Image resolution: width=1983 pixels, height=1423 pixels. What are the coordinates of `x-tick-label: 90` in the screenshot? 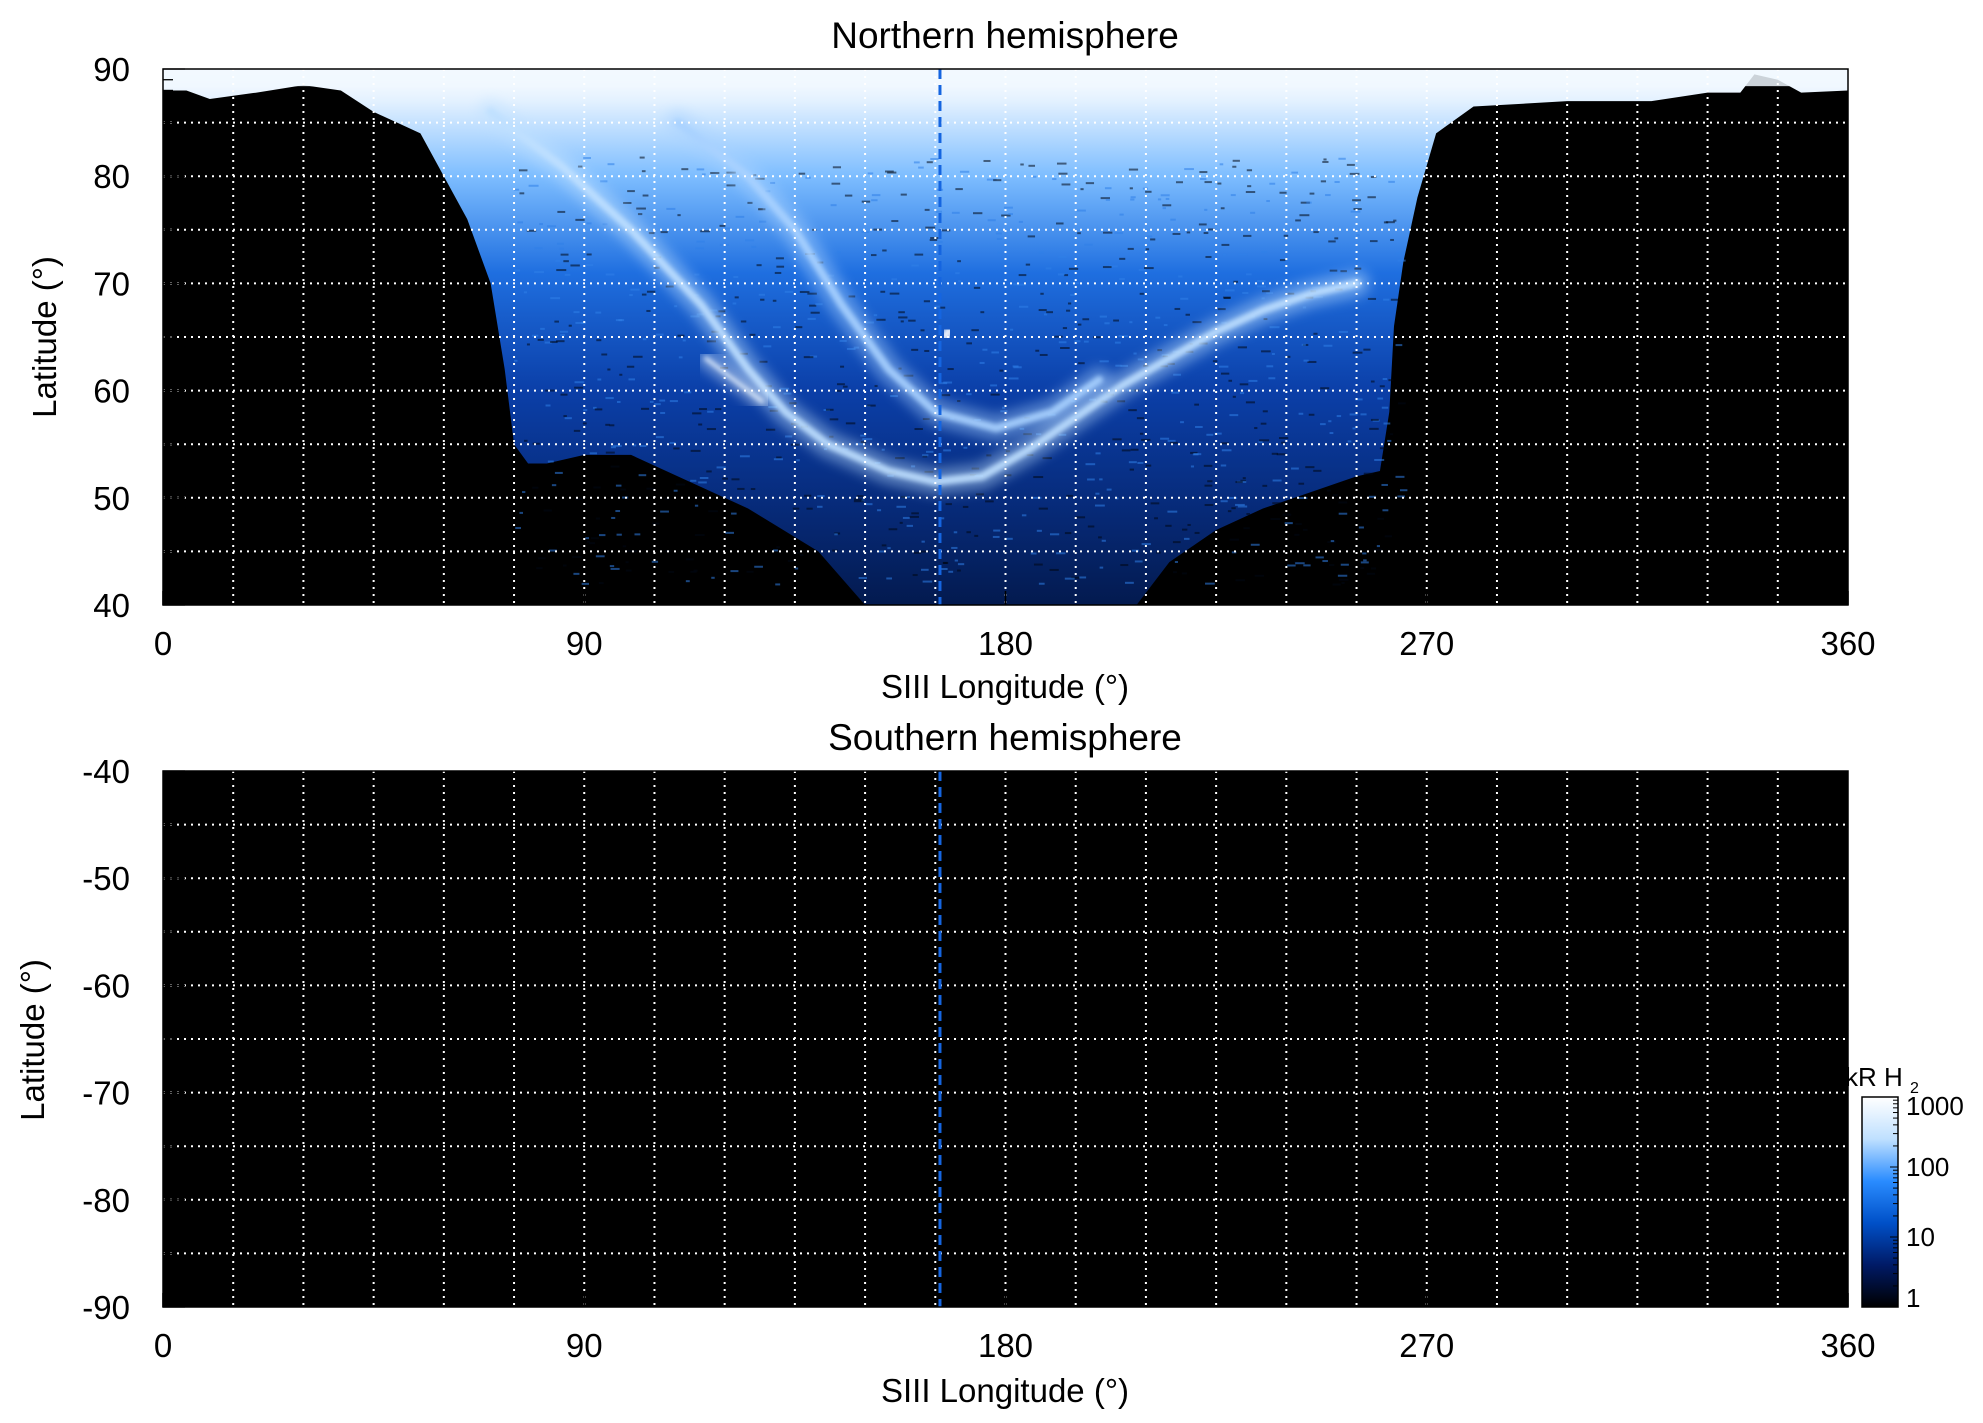 It's located at (584, 1345).